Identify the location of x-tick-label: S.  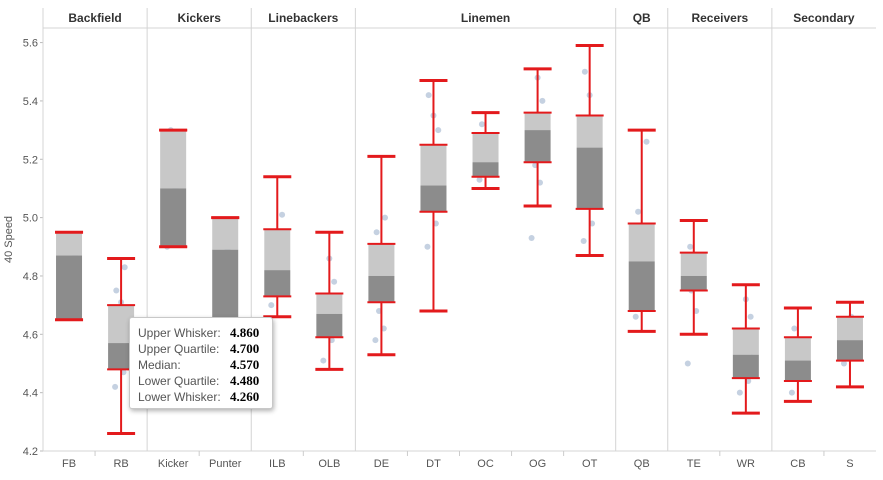
(849, 464).